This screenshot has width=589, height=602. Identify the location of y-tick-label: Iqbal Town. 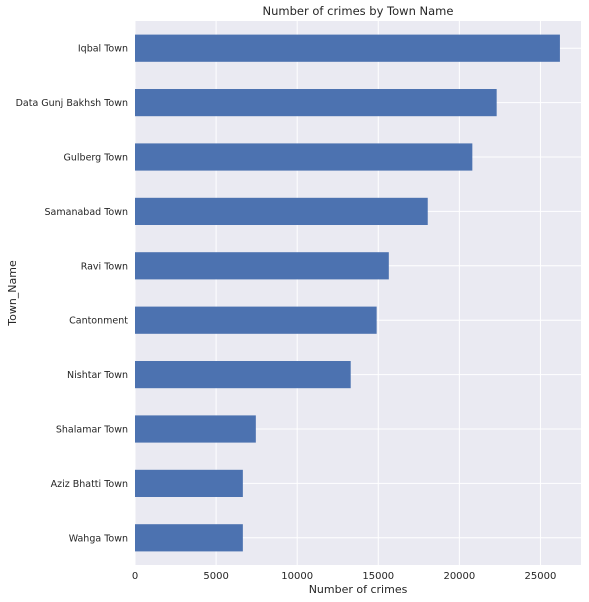
(103, 49).